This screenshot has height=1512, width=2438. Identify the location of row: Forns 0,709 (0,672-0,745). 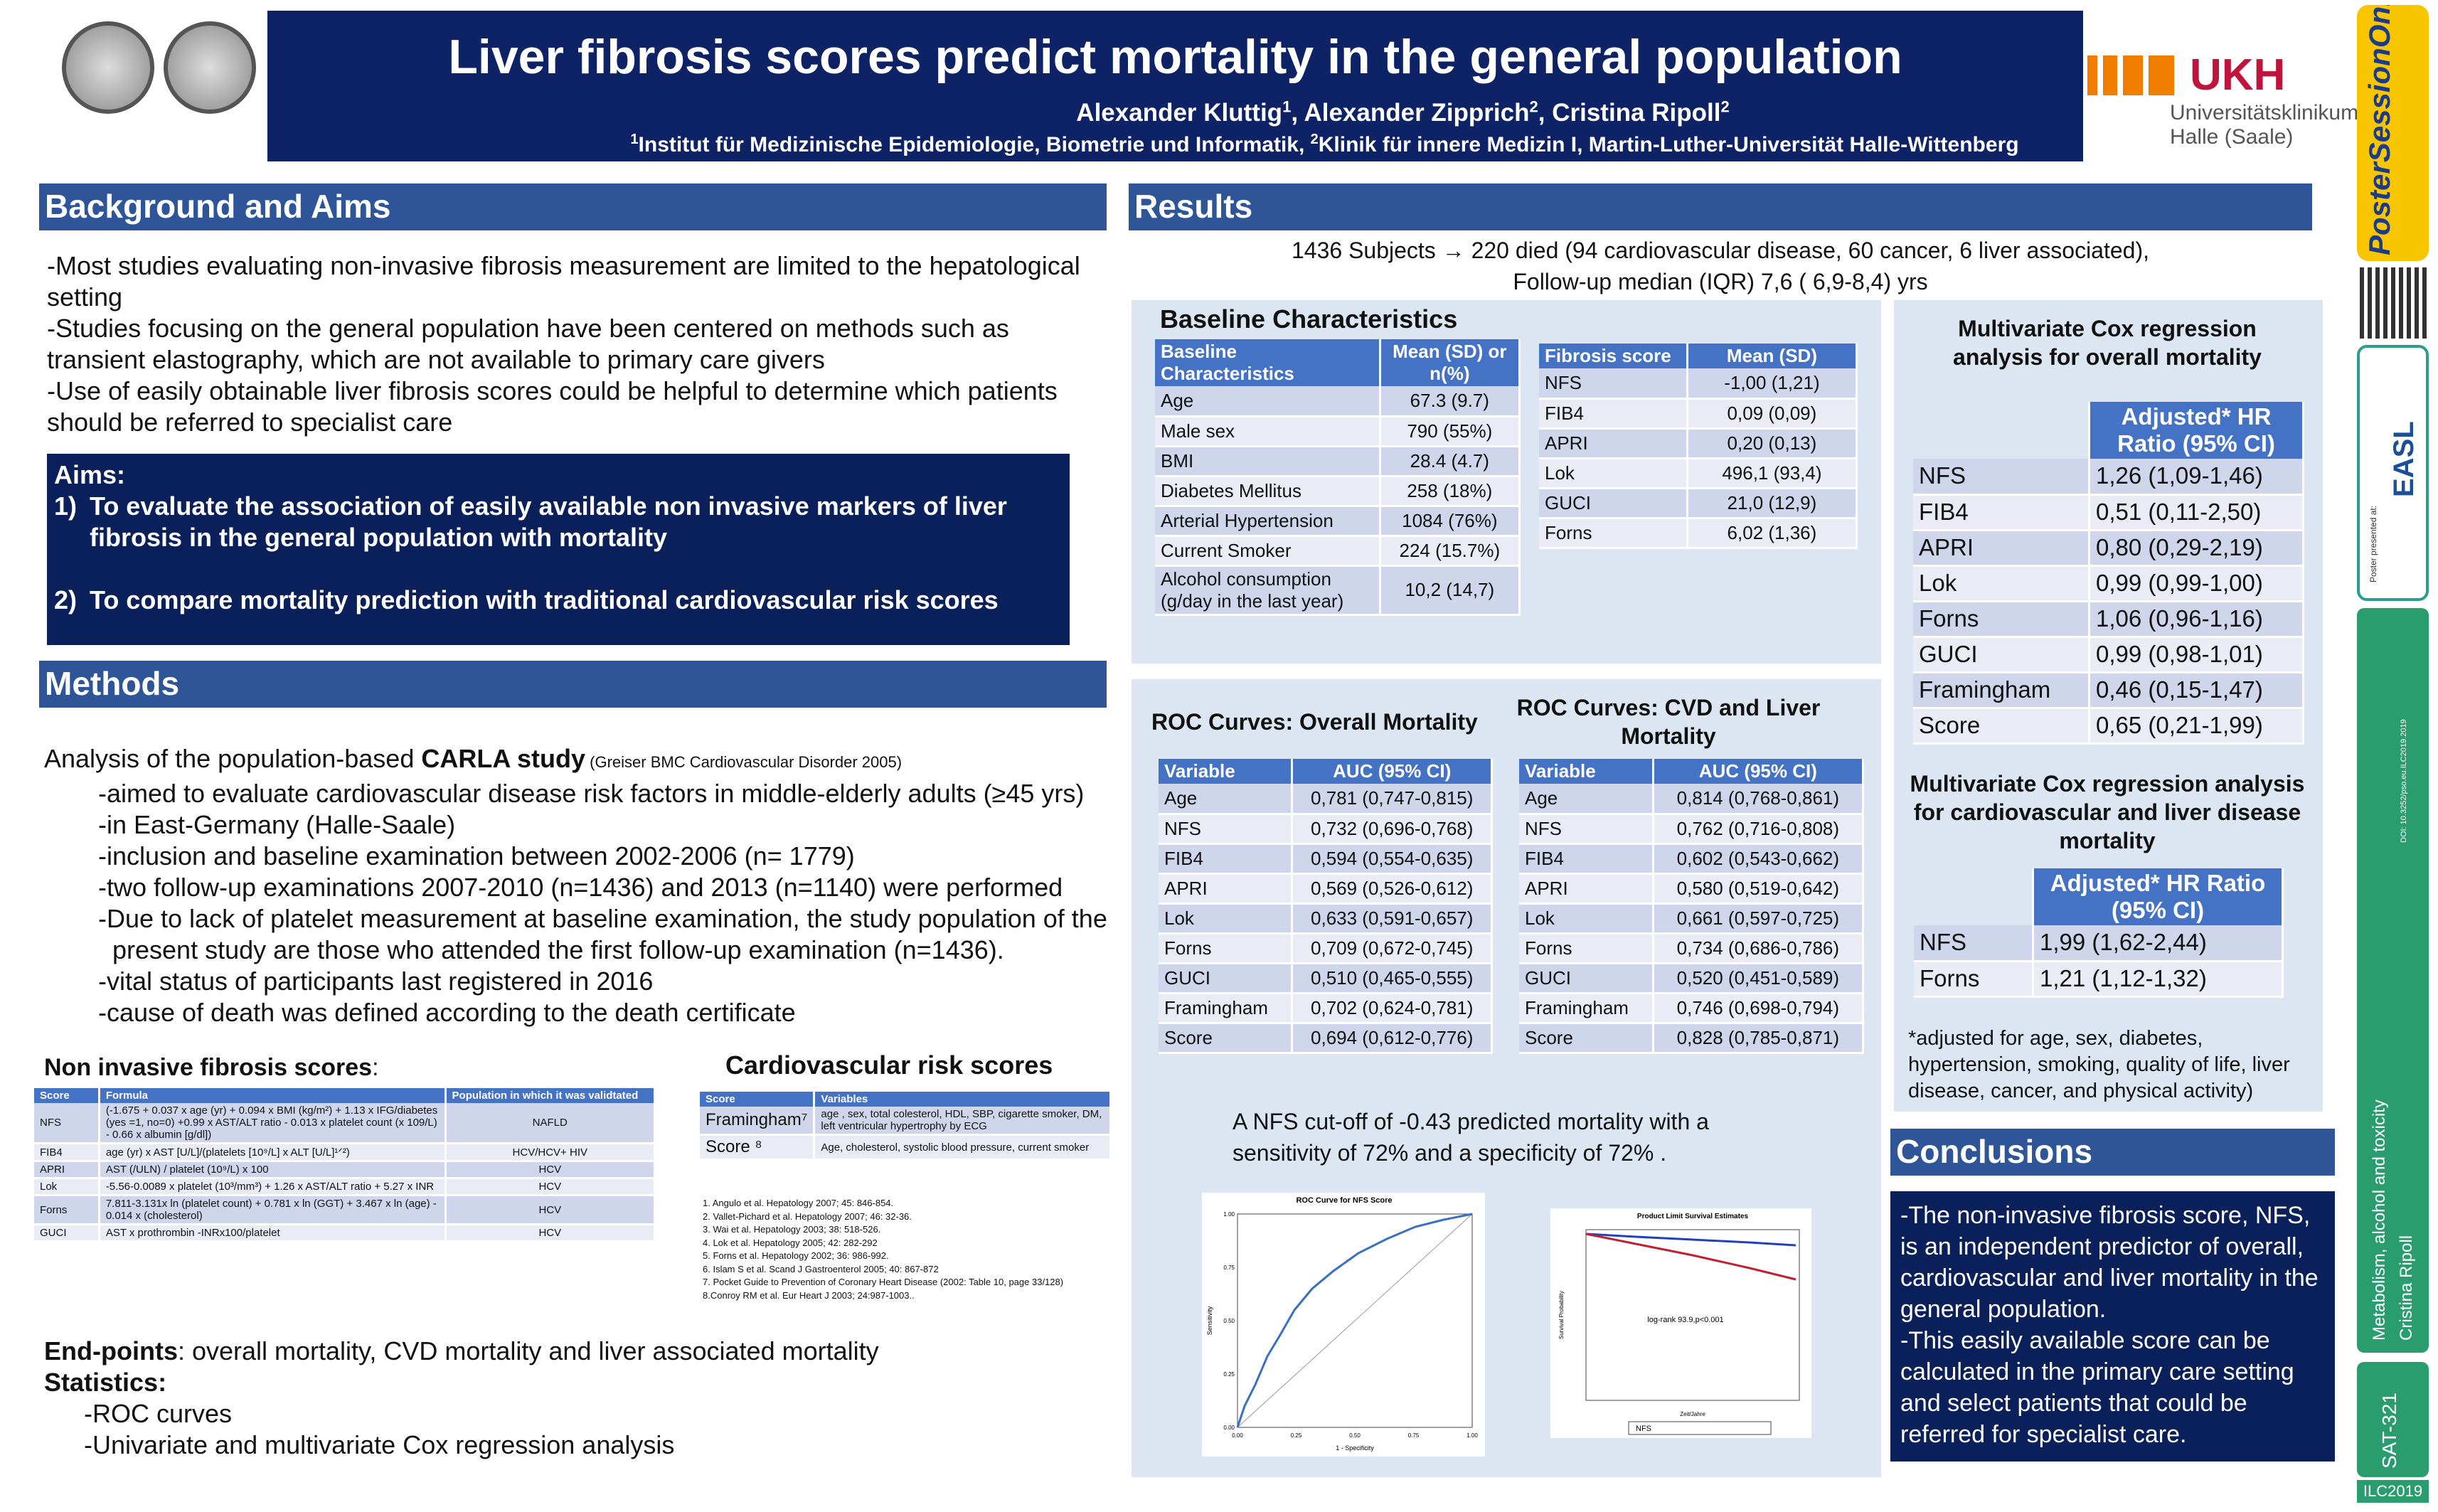
(1326, 948).